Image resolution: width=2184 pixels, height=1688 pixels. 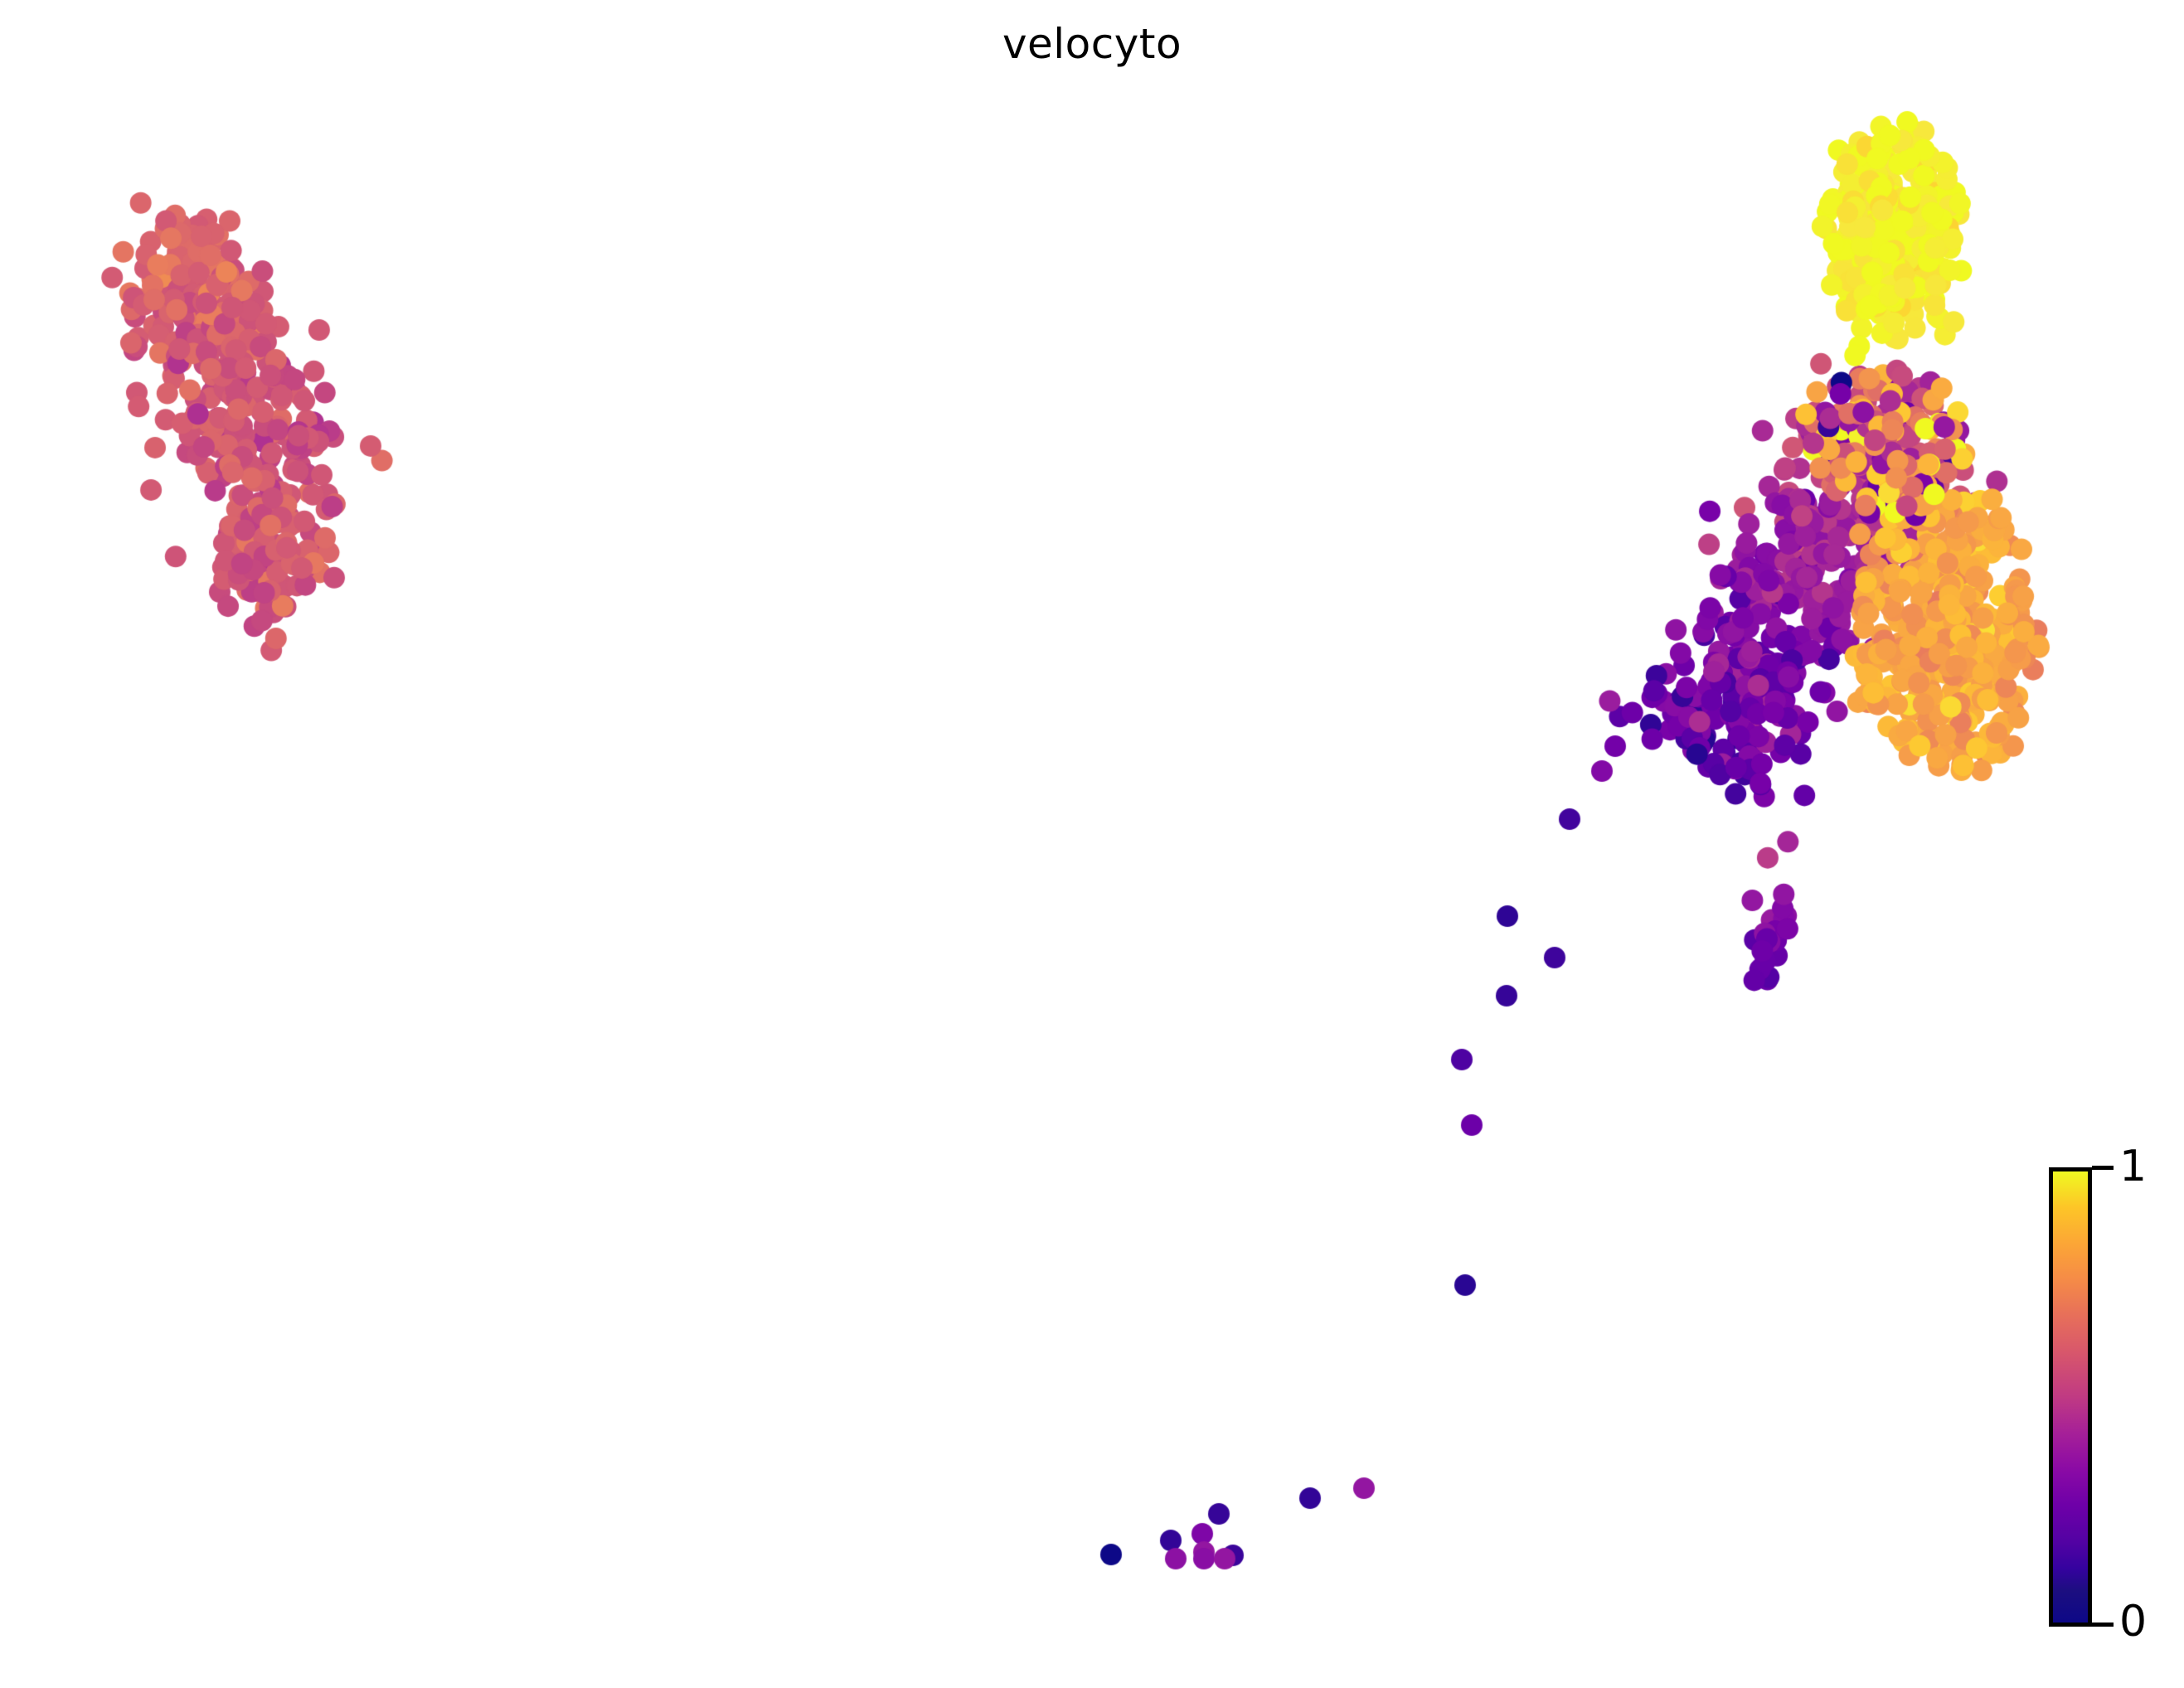 I want to click on colorbar, so click(x=2070, y=1397).